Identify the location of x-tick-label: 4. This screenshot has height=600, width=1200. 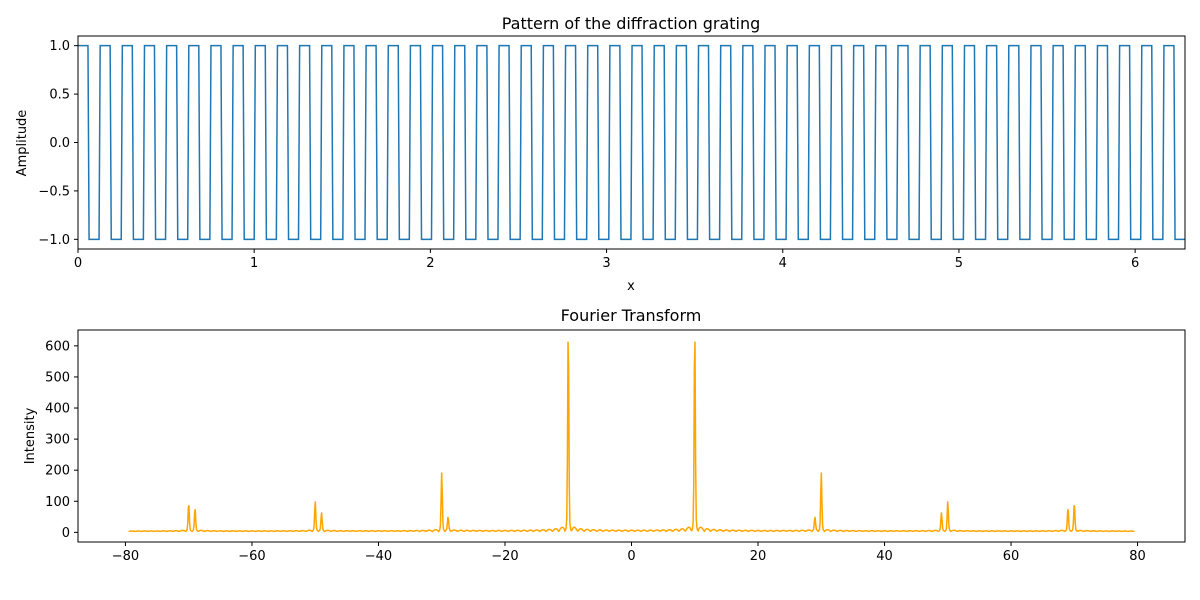
(783, 263).